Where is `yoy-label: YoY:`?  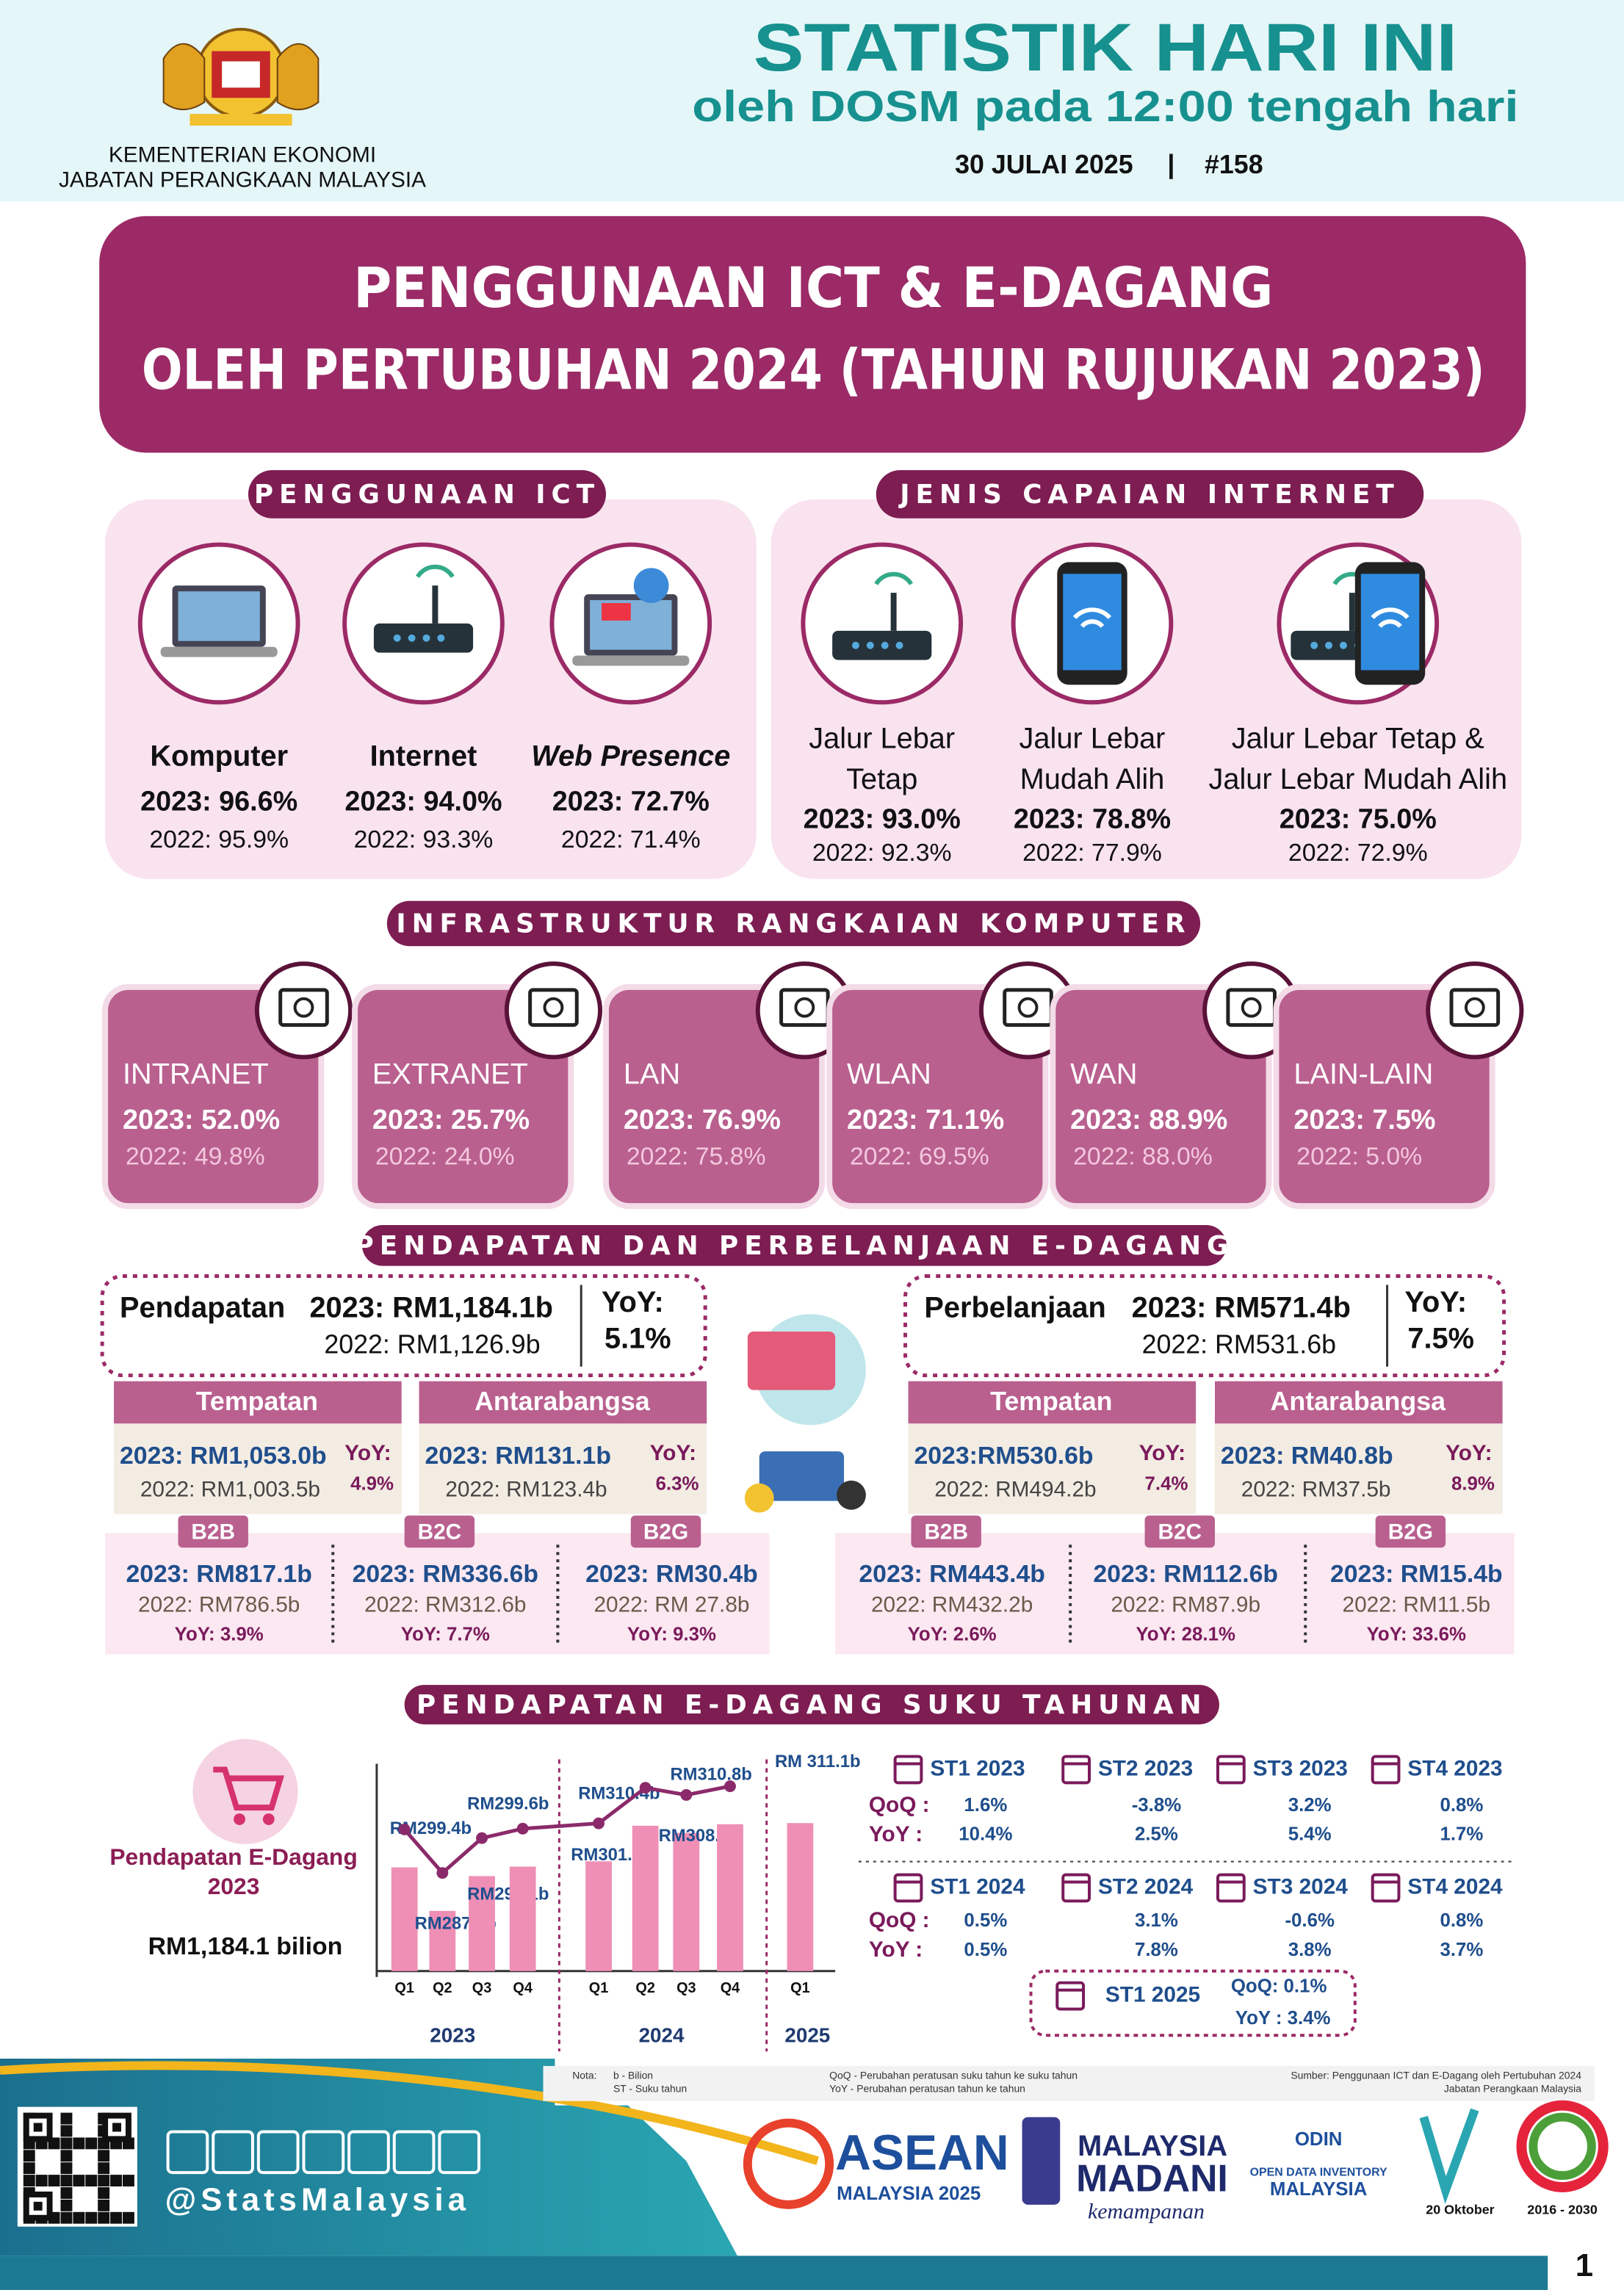
yoy-label: YoY: is located at coordinates (673, 1453).